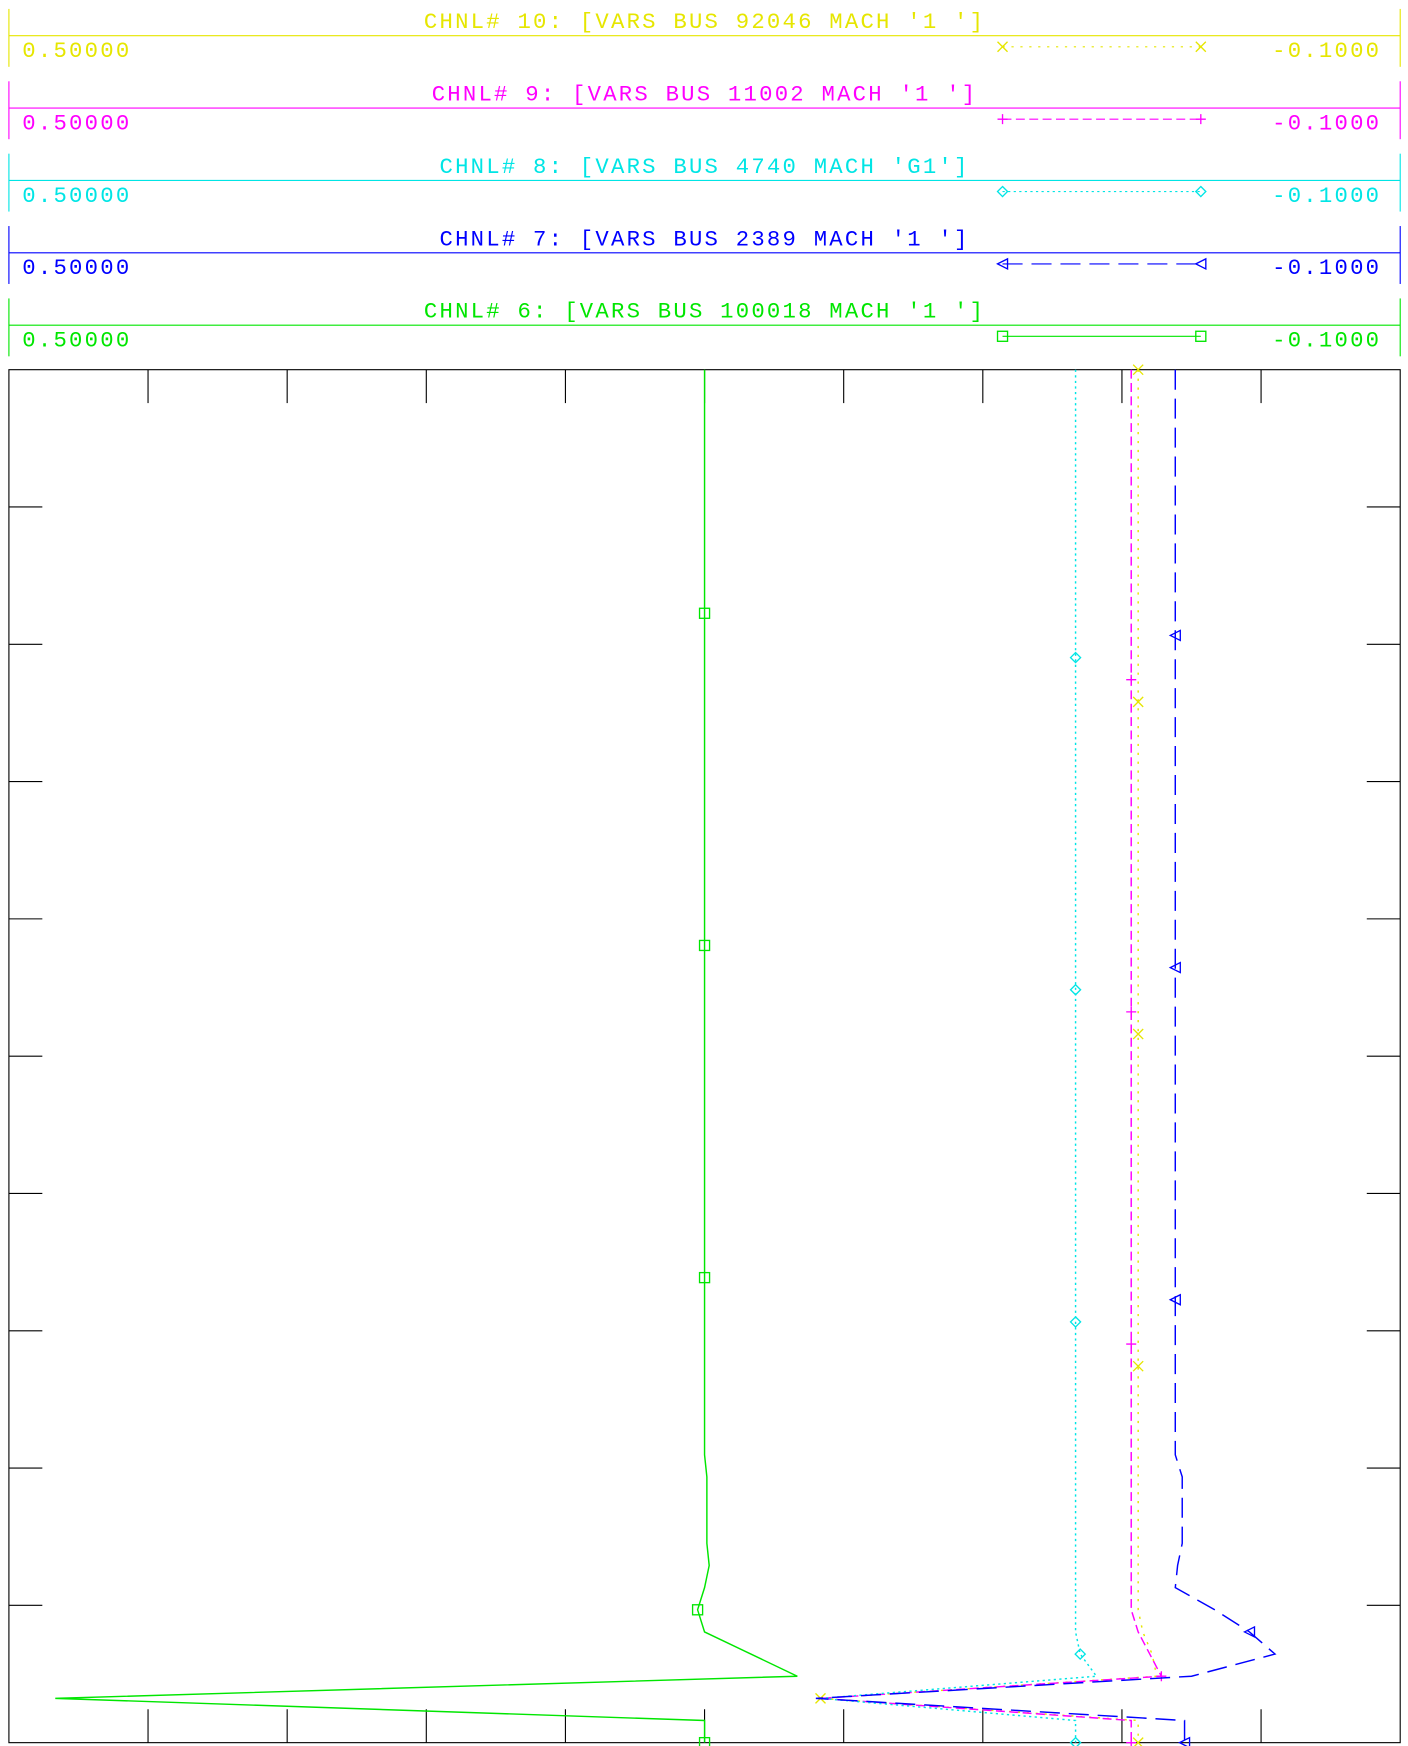  I want to click on channel-title: CHNL# 9: [VARS BUS 11002 MACH '1 '], so click(705, 95).